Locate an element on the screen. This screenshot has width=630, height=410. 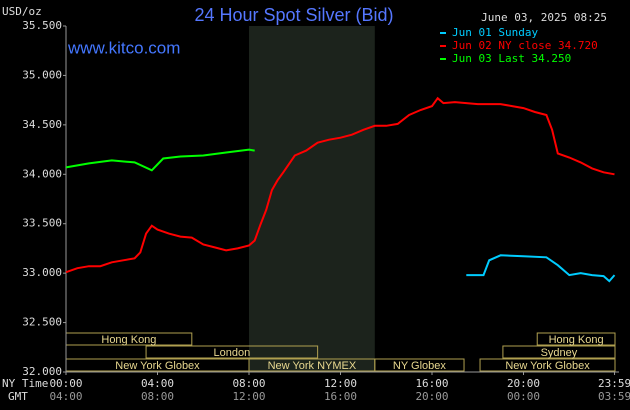
x-tick-label: 08:00 is located at coordinates (248, 383).